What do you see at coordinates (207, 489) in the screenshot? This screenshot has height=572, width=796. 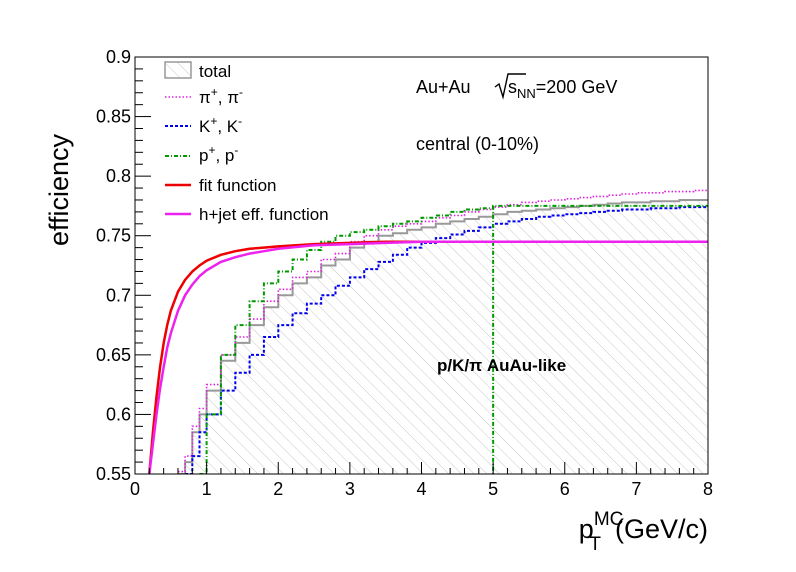 I see `x-tick-label: 1` at bounding box center [207, 489].